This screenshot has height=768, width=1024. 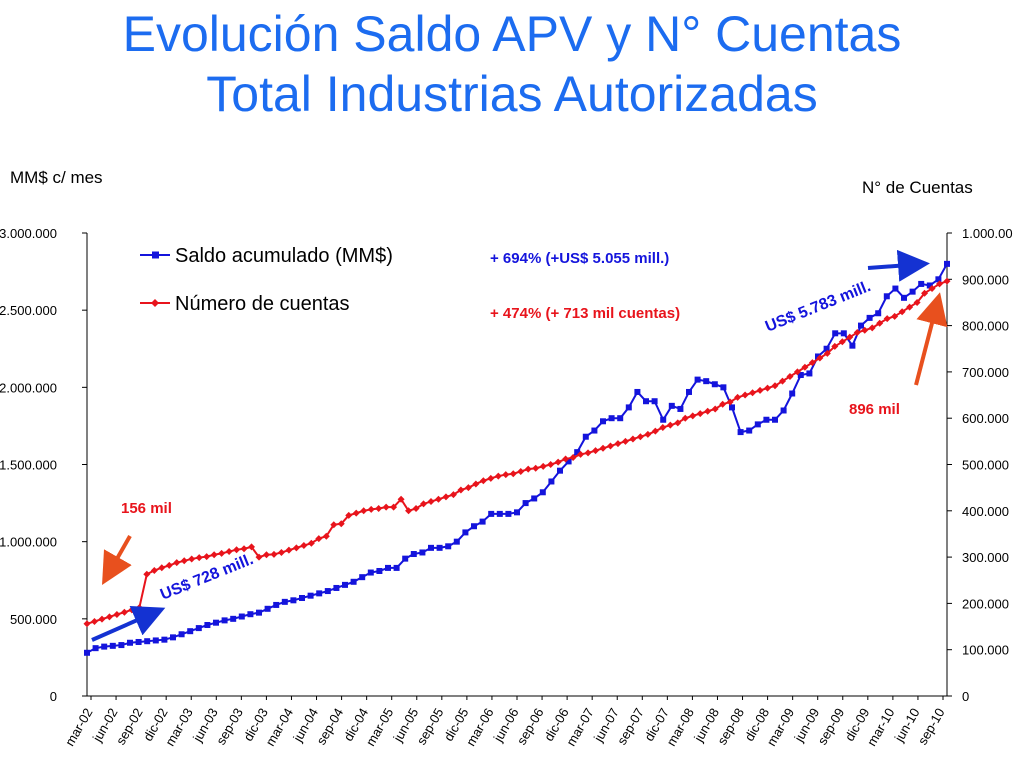 What do you see at coordinates (284, 256) in the screenshot?
I see `legend-label: Saldo acumulado (MM$)` at bounding box center [284, 256].